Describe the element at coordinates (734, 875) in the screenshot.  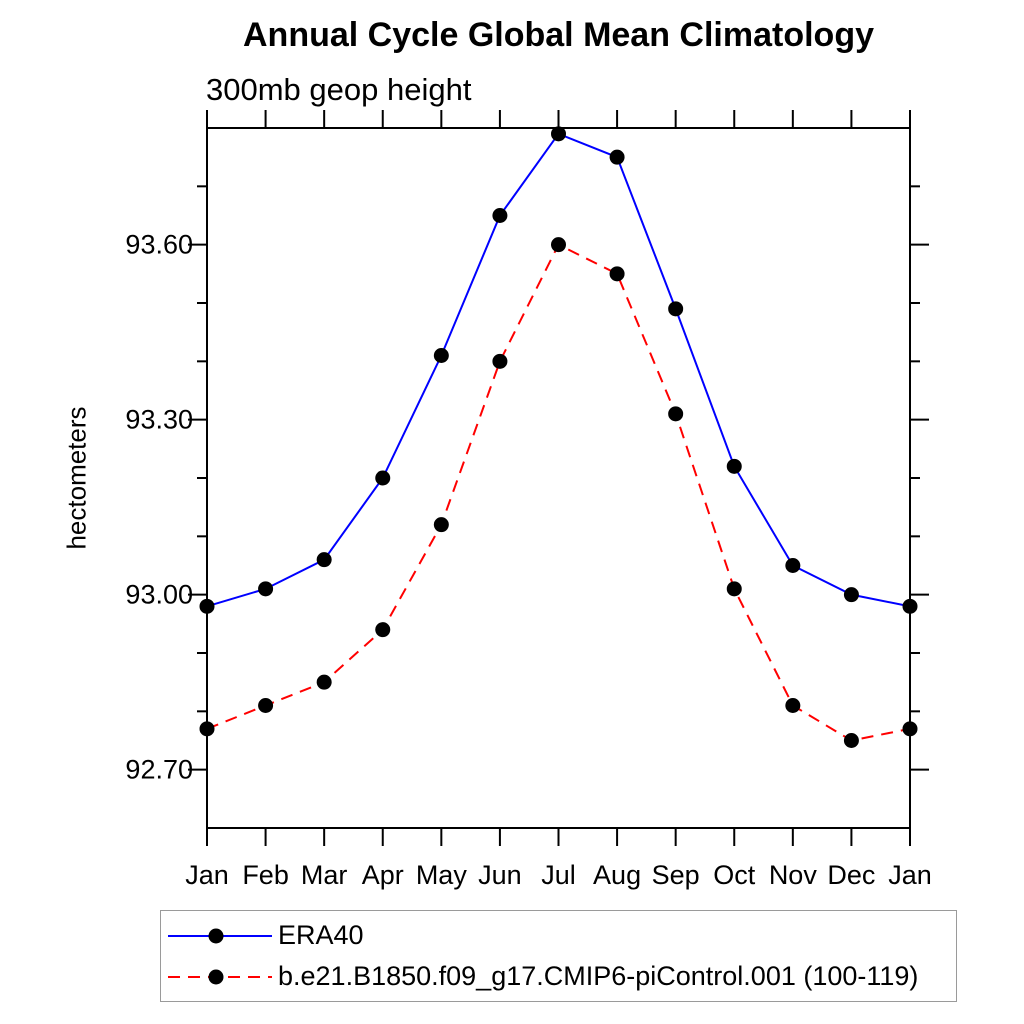
I see `x-tick-label: Oct` at that location.